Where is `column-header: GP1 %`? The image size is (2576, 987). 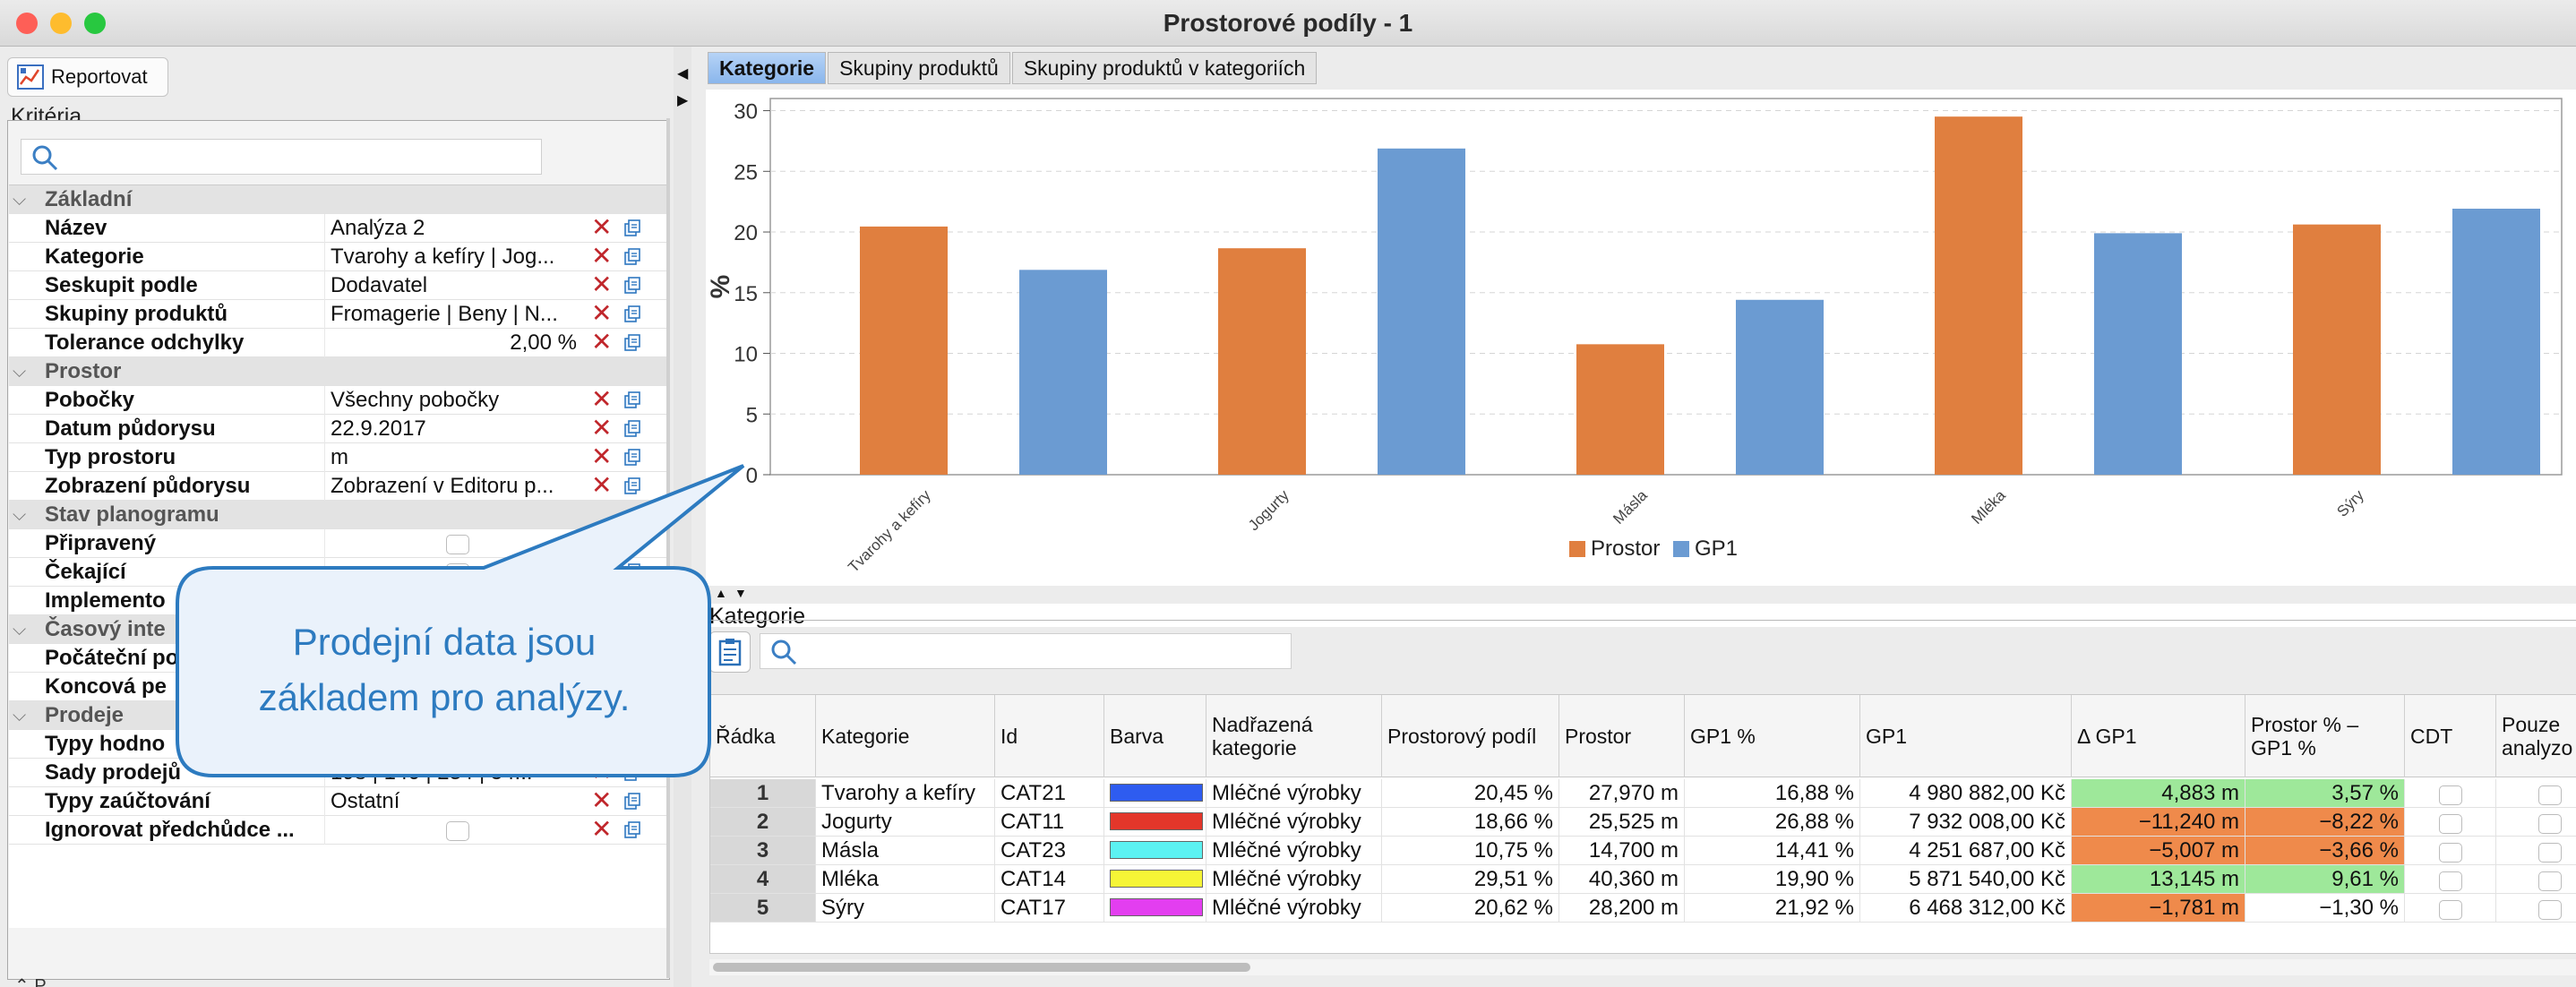 column-header: GP1 % is located at coordinates (1772, 736).